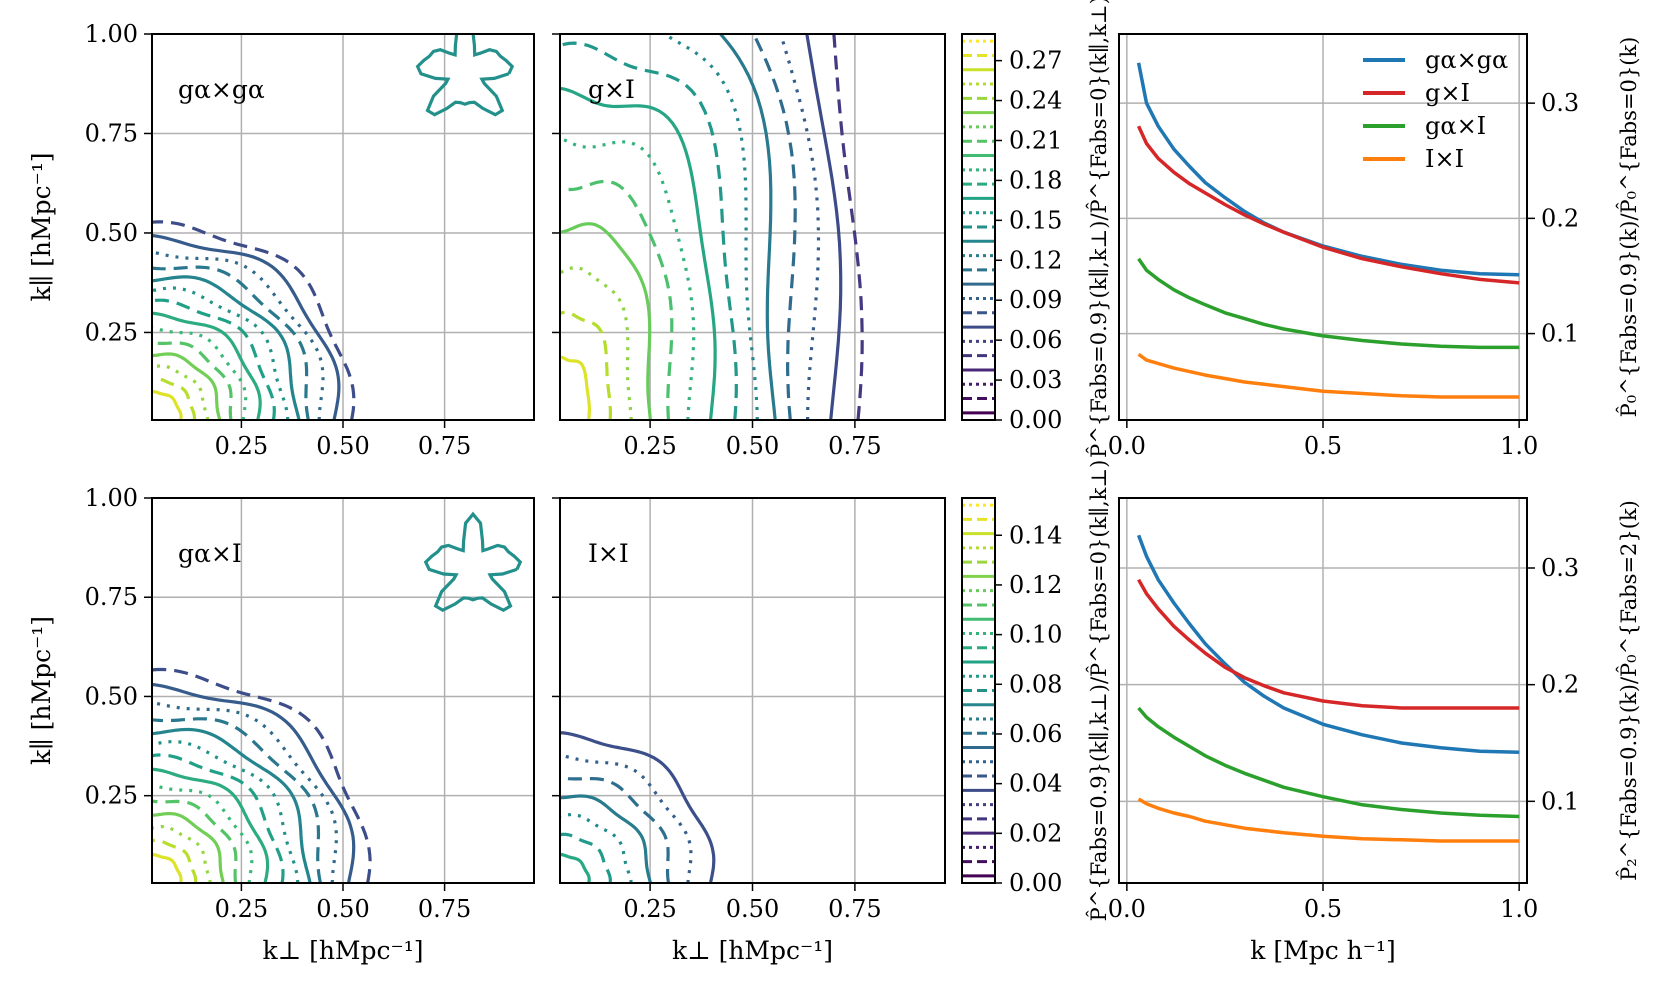 The width and height of the screenshot is (1660, 1005). I want to click on y-tick-label: 1.00, so click(111, 34).